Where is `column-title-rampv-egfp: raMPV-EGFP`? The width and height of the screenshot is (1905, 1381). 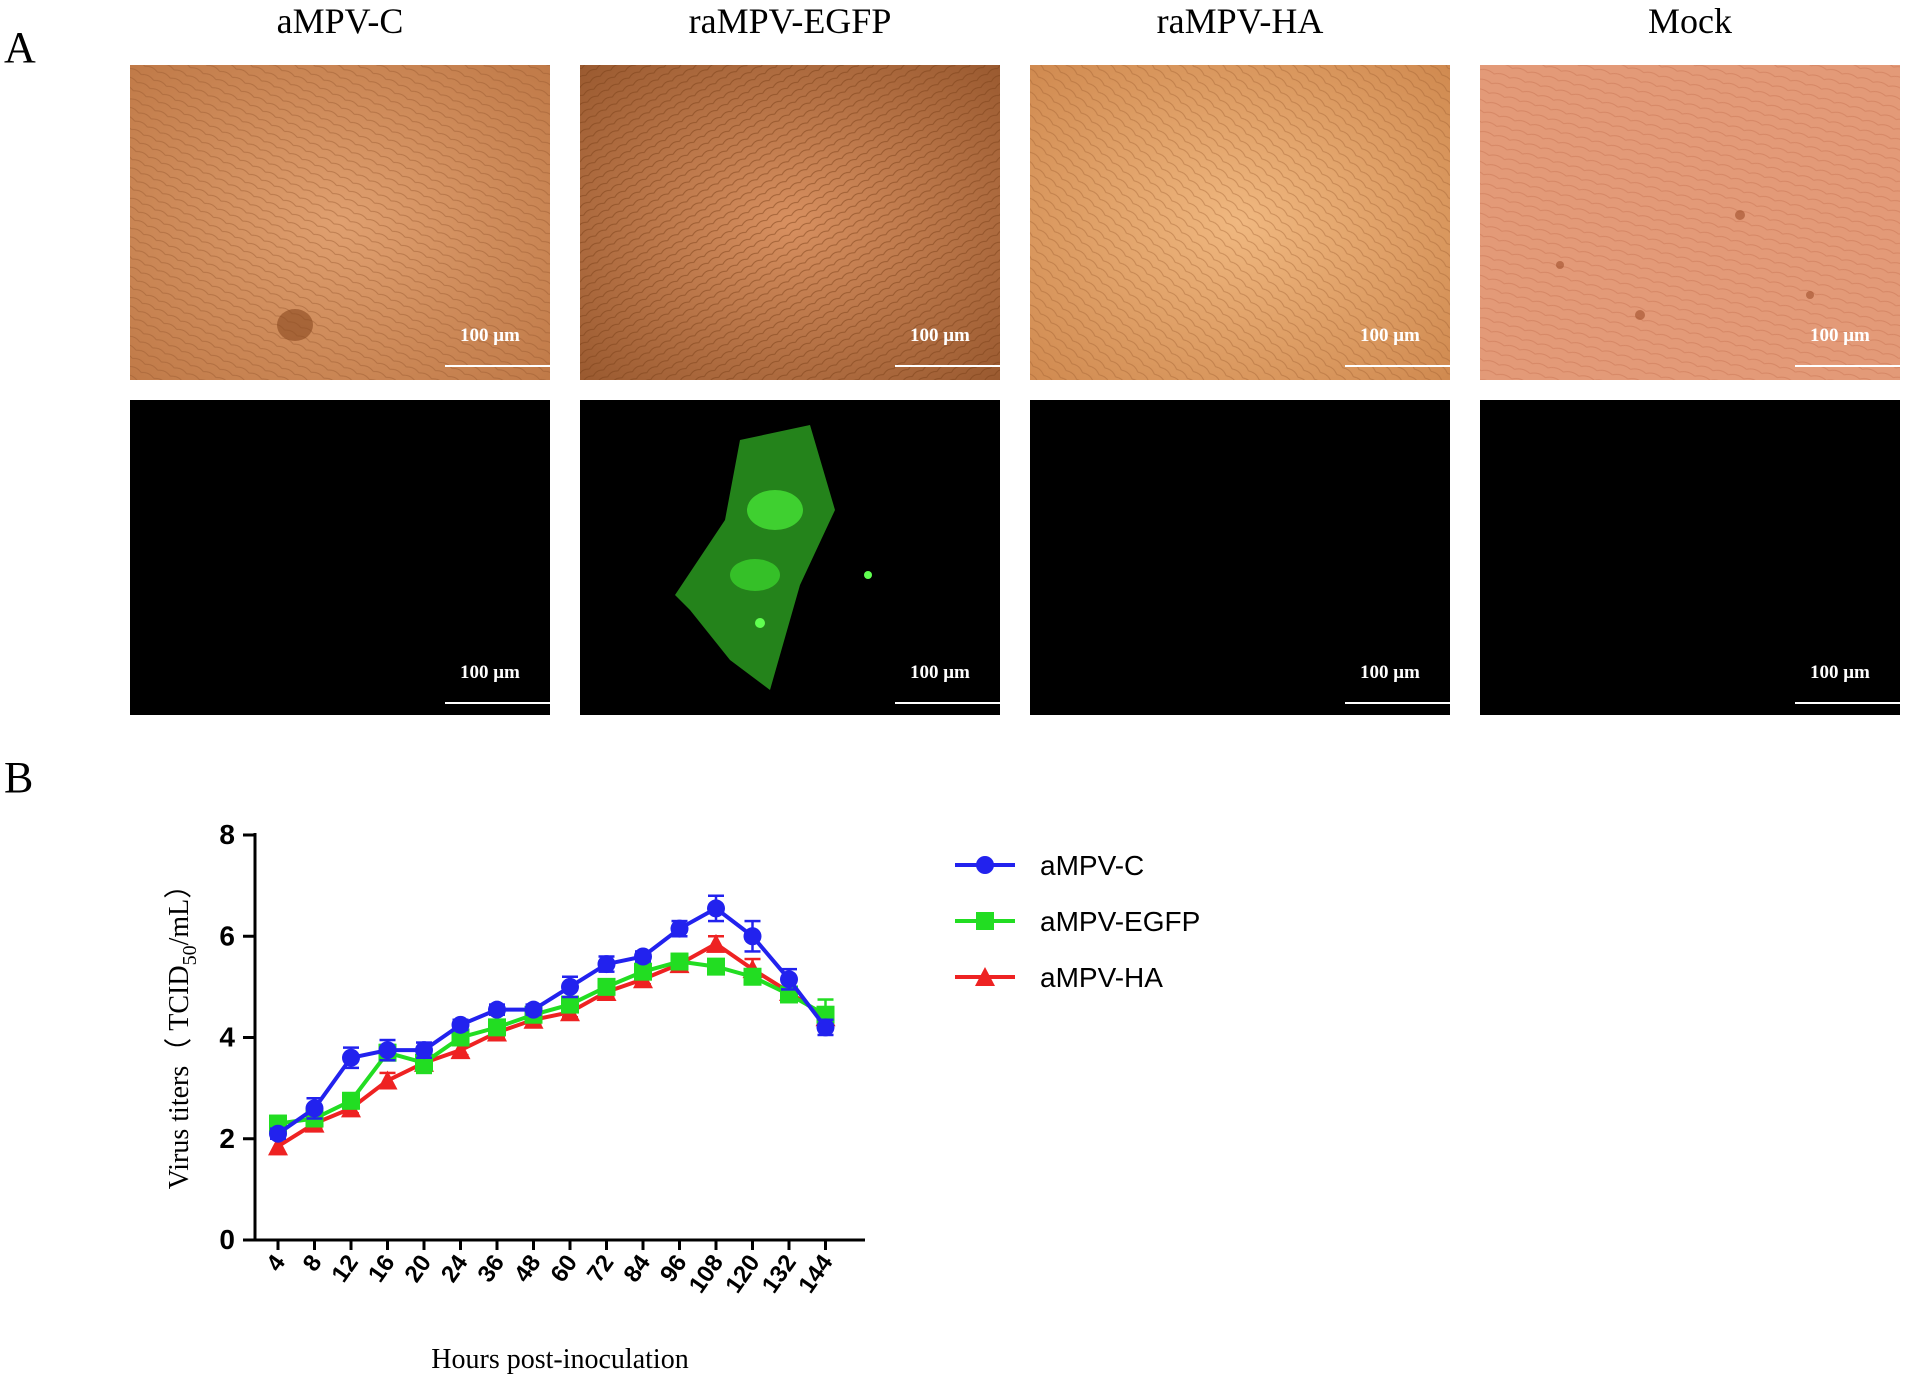 column-title-rampv-egfp: raMPV-EGFP is located at coordinates (790, 21).